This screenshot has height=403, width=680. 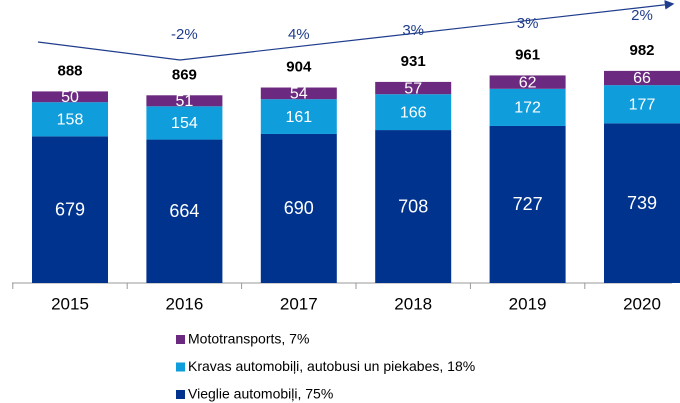 I want to click on value-label: 739, so click(x=642, y=203).